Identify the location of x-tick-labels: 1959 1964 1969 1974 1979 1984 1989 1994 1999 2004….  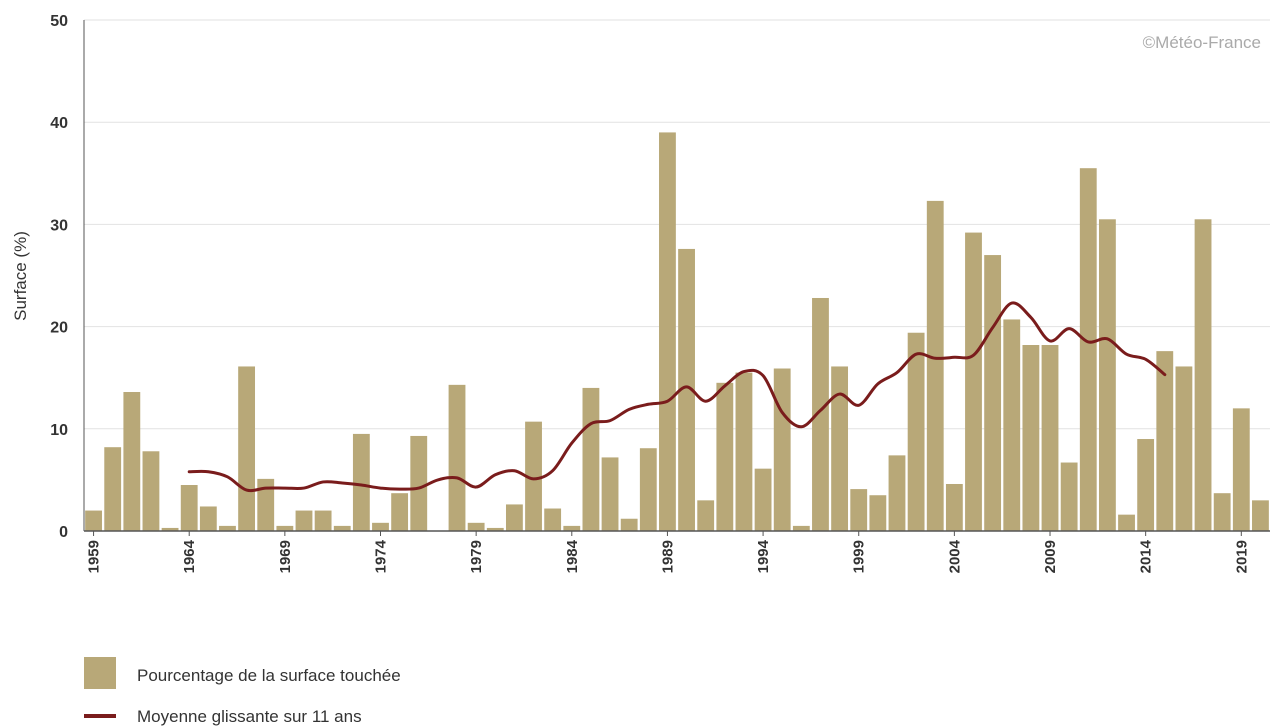
(668, 552).